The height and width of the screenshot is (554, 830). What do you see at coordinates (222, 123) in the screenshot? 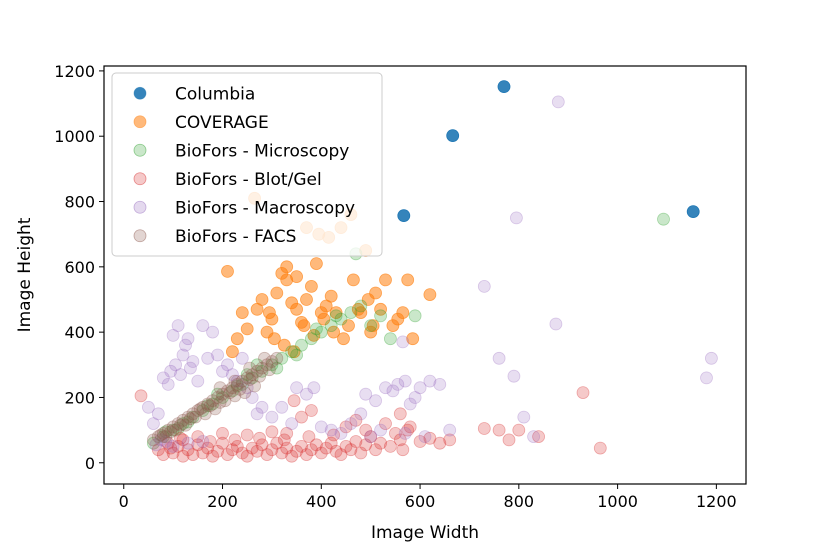
I see `legend-label: COVERAGE` at bounding box center [222, 123].